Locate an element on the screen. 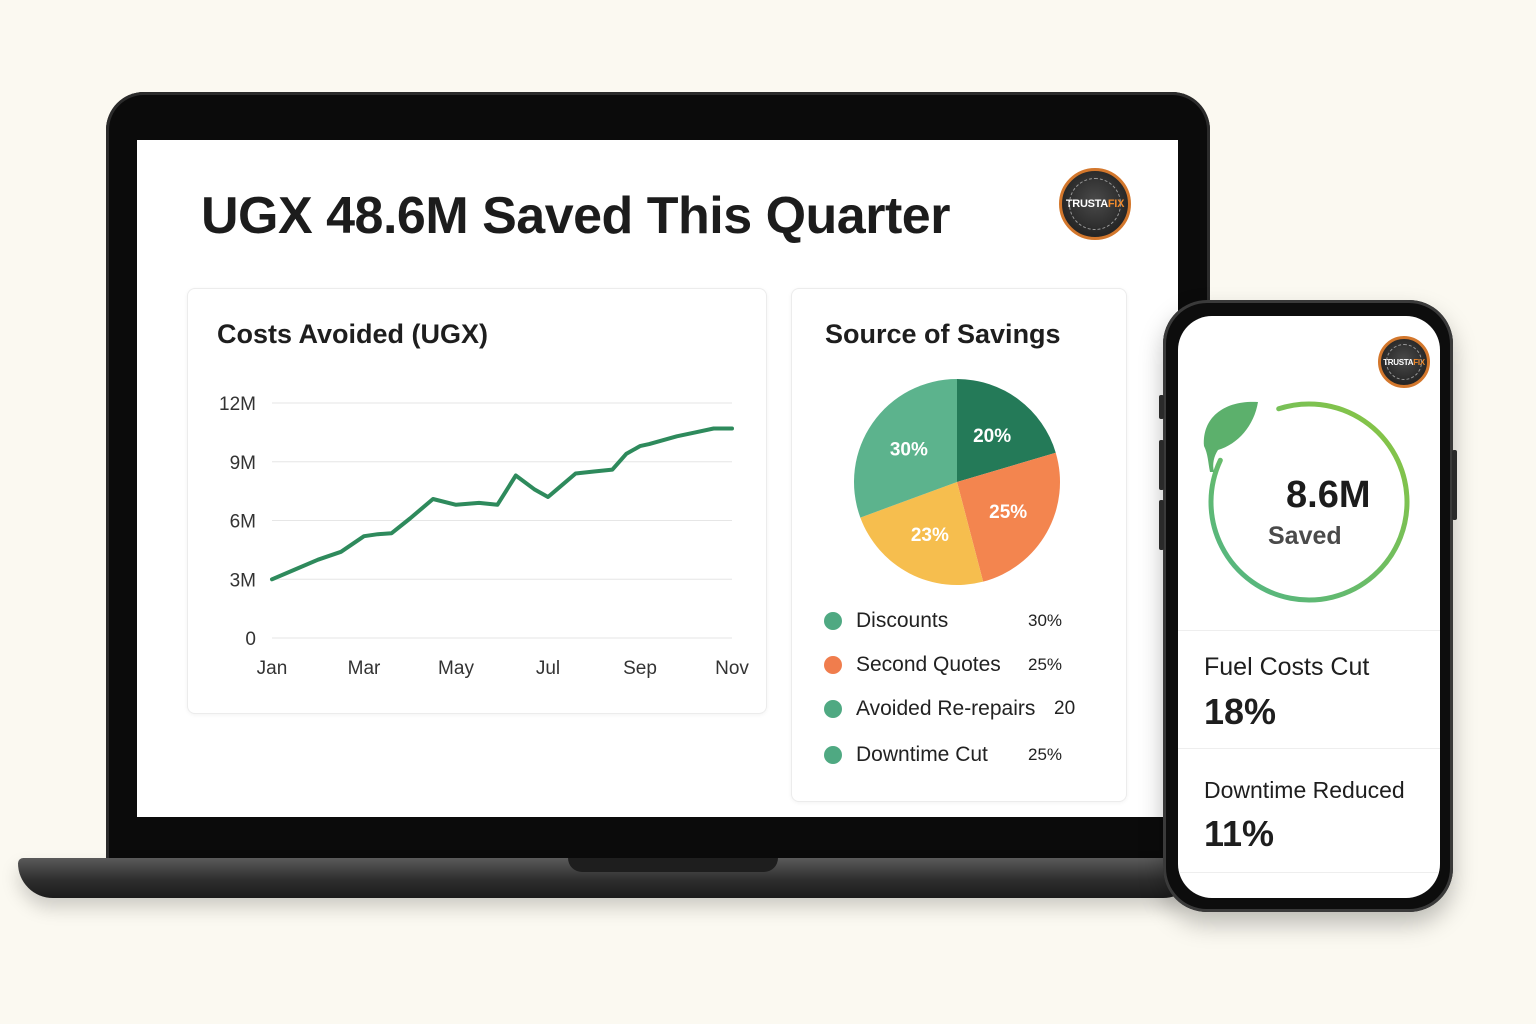  legend-value: 30% is located at coordinates (1045, 620).